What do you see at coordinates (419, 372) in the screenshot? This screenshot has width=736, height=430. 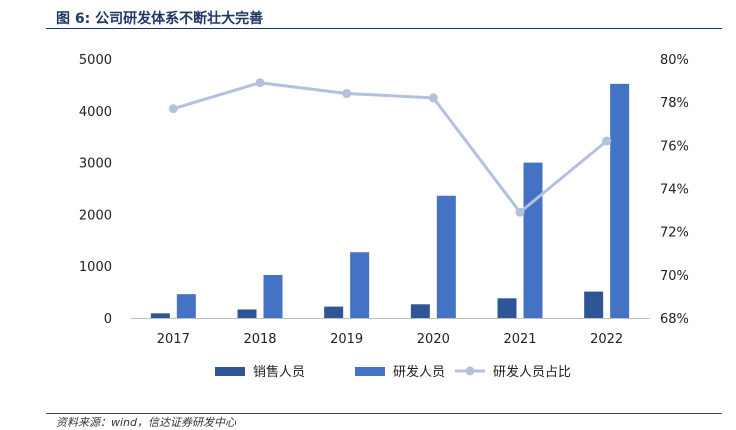 I see `legend-label-研发人员: 研发人员` at bounding box center [419, 372].